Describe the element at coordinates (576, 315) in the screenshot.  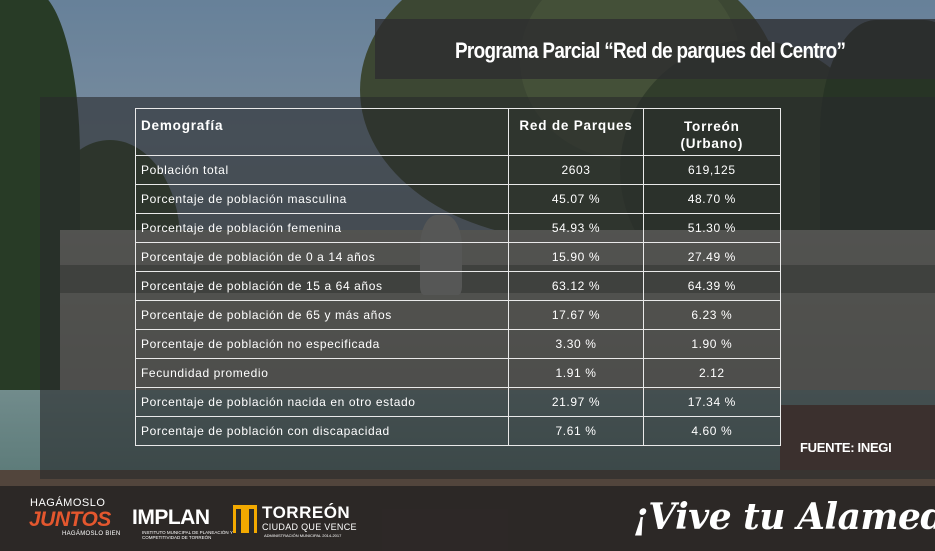
I see `red-de-parques-value: 17.67 %` at that location.